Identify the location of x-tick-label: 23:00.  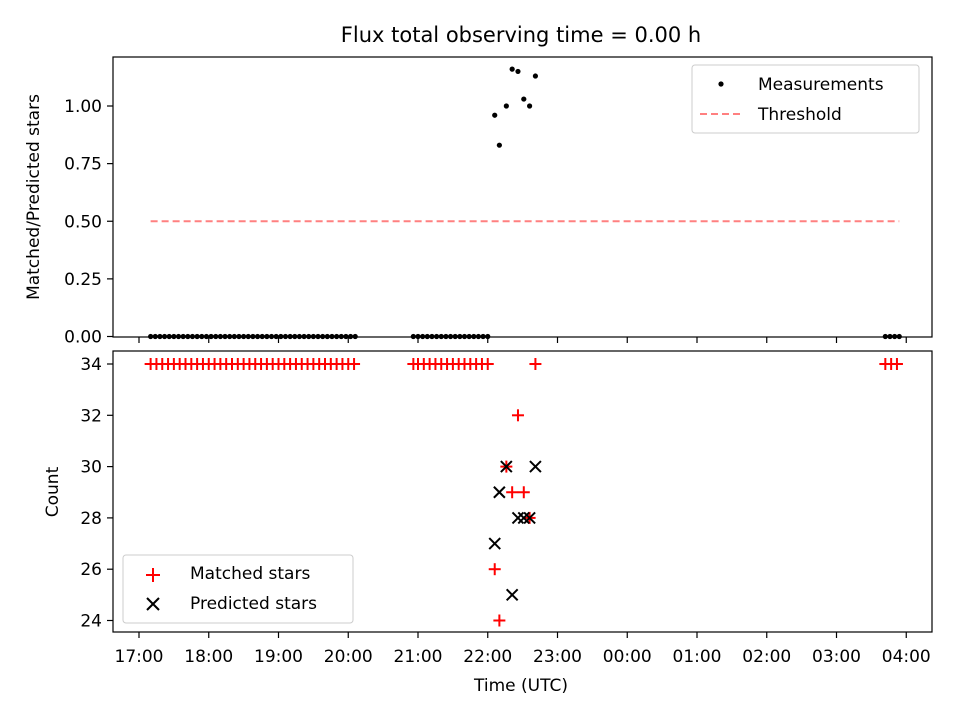
(557, 657).